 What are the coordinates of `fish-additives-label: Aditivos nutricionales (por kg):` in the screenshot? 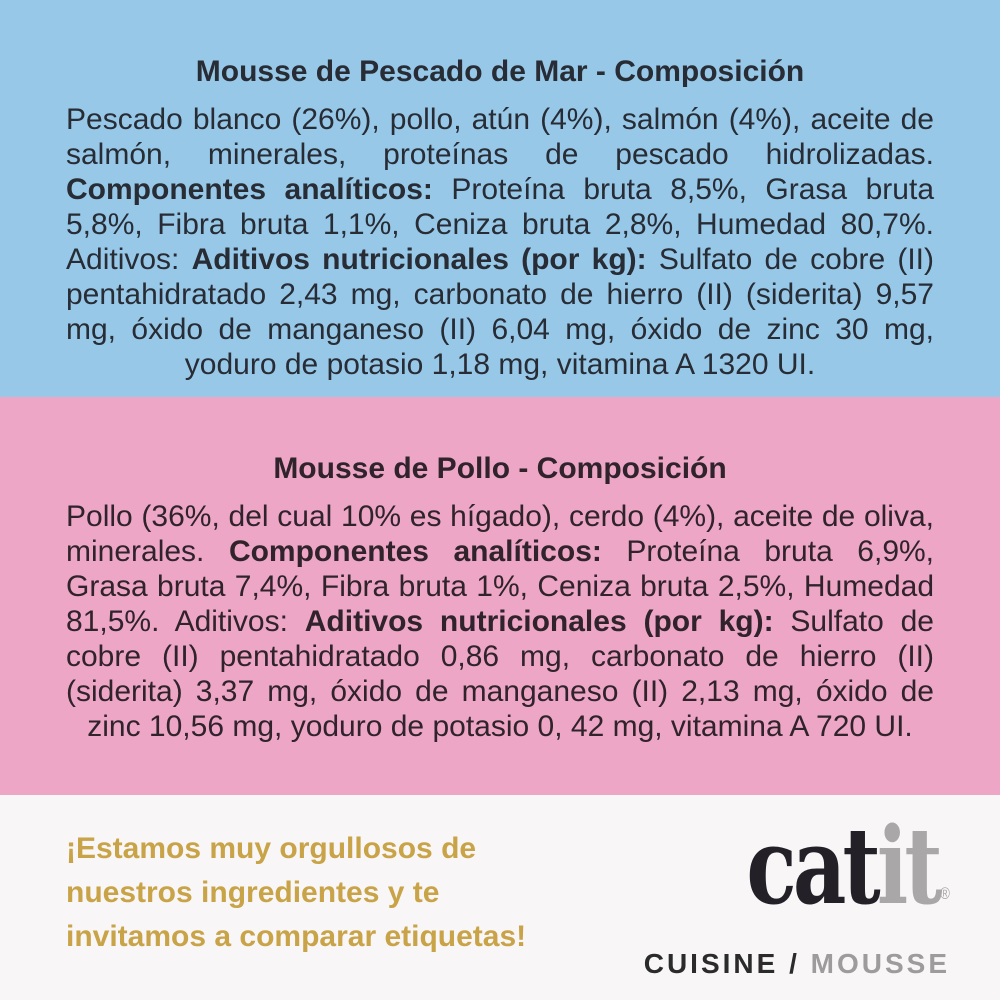 It's located at (425, 259).